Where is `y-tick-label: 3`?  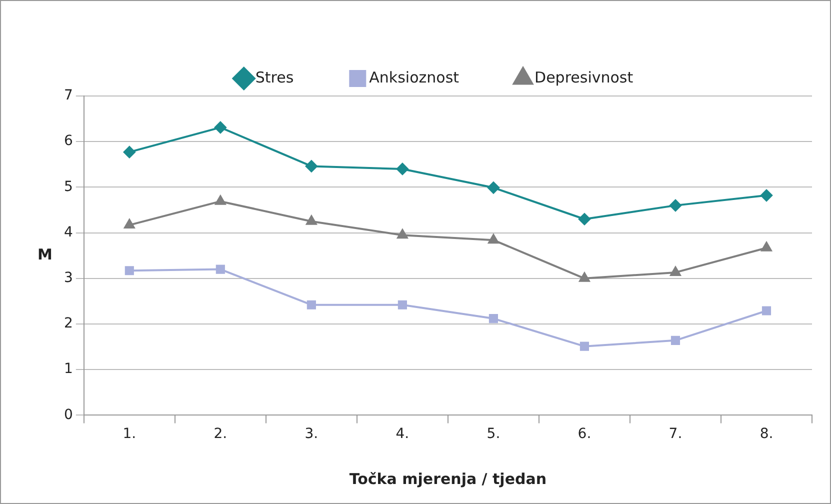
y-tick-label: 3 is located at coordinates (68, 278).